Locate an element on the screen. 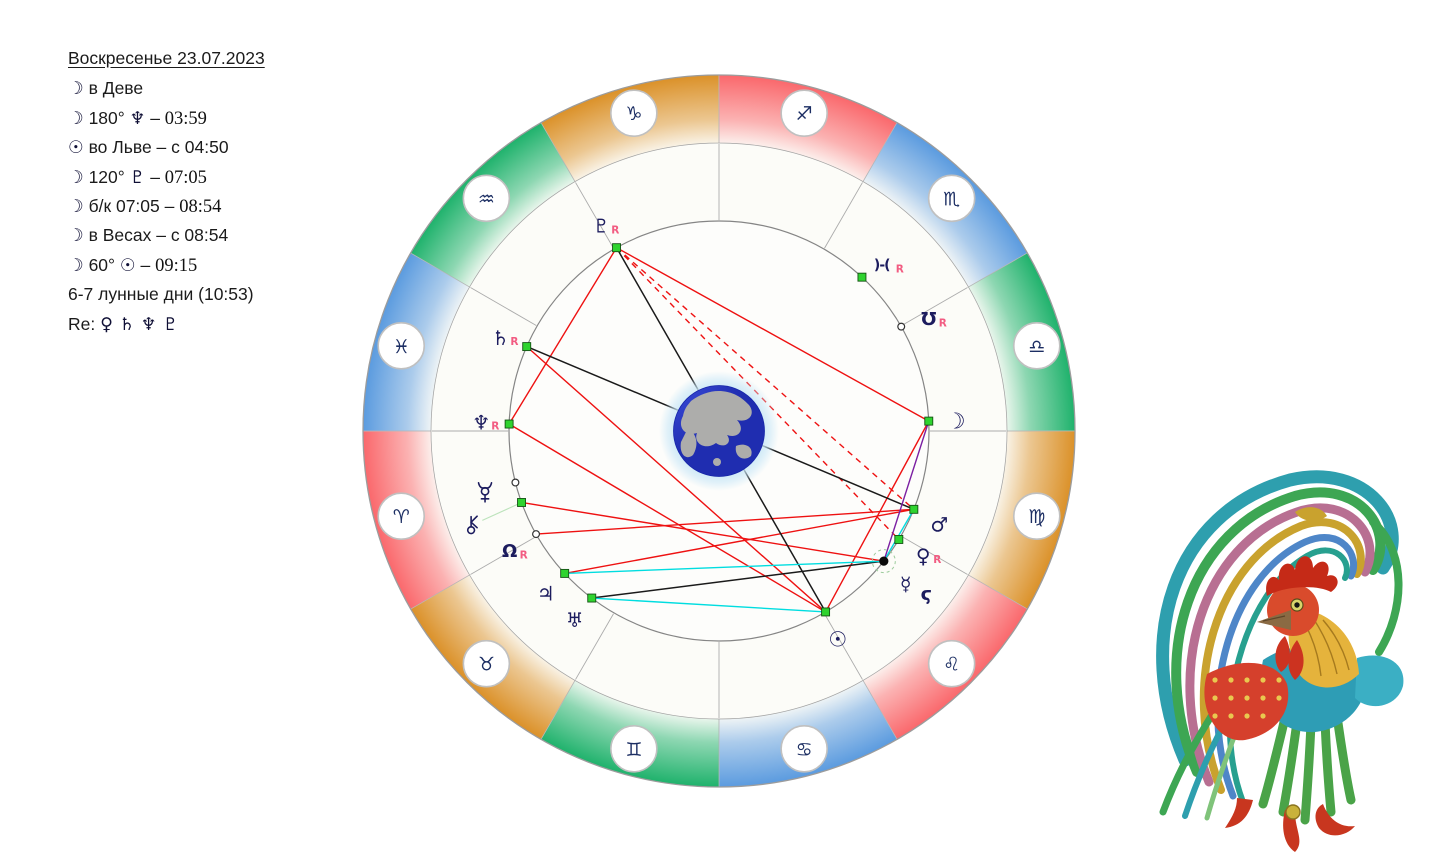 The height and width of the screenshot is (863, 1434). comb is located at coordinates (1302, 576).